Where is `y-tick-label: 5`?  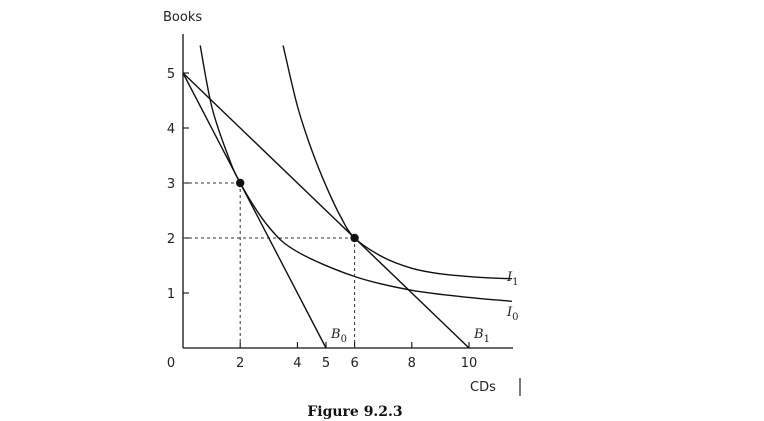 y-tick-label: 5 is located at coordinates (171, 74).